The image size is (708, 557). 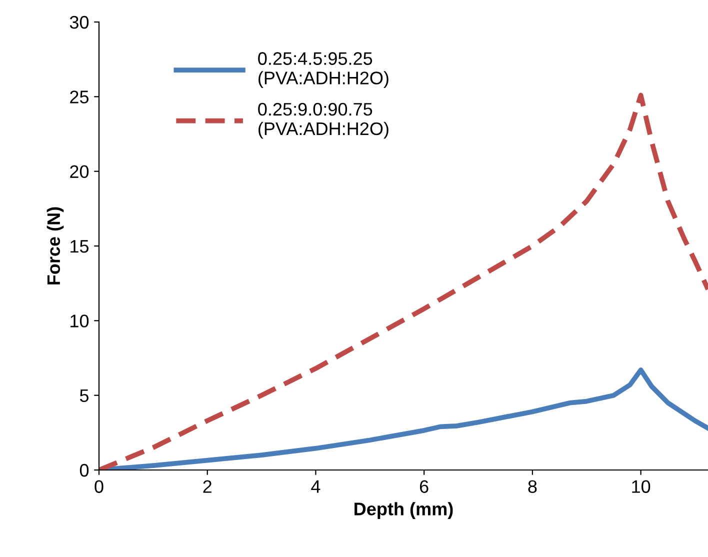 What do you see at coordinates (532, 486) in the screenshot?
I see `x-tick-label: 8` at bounding box center [532, 486].